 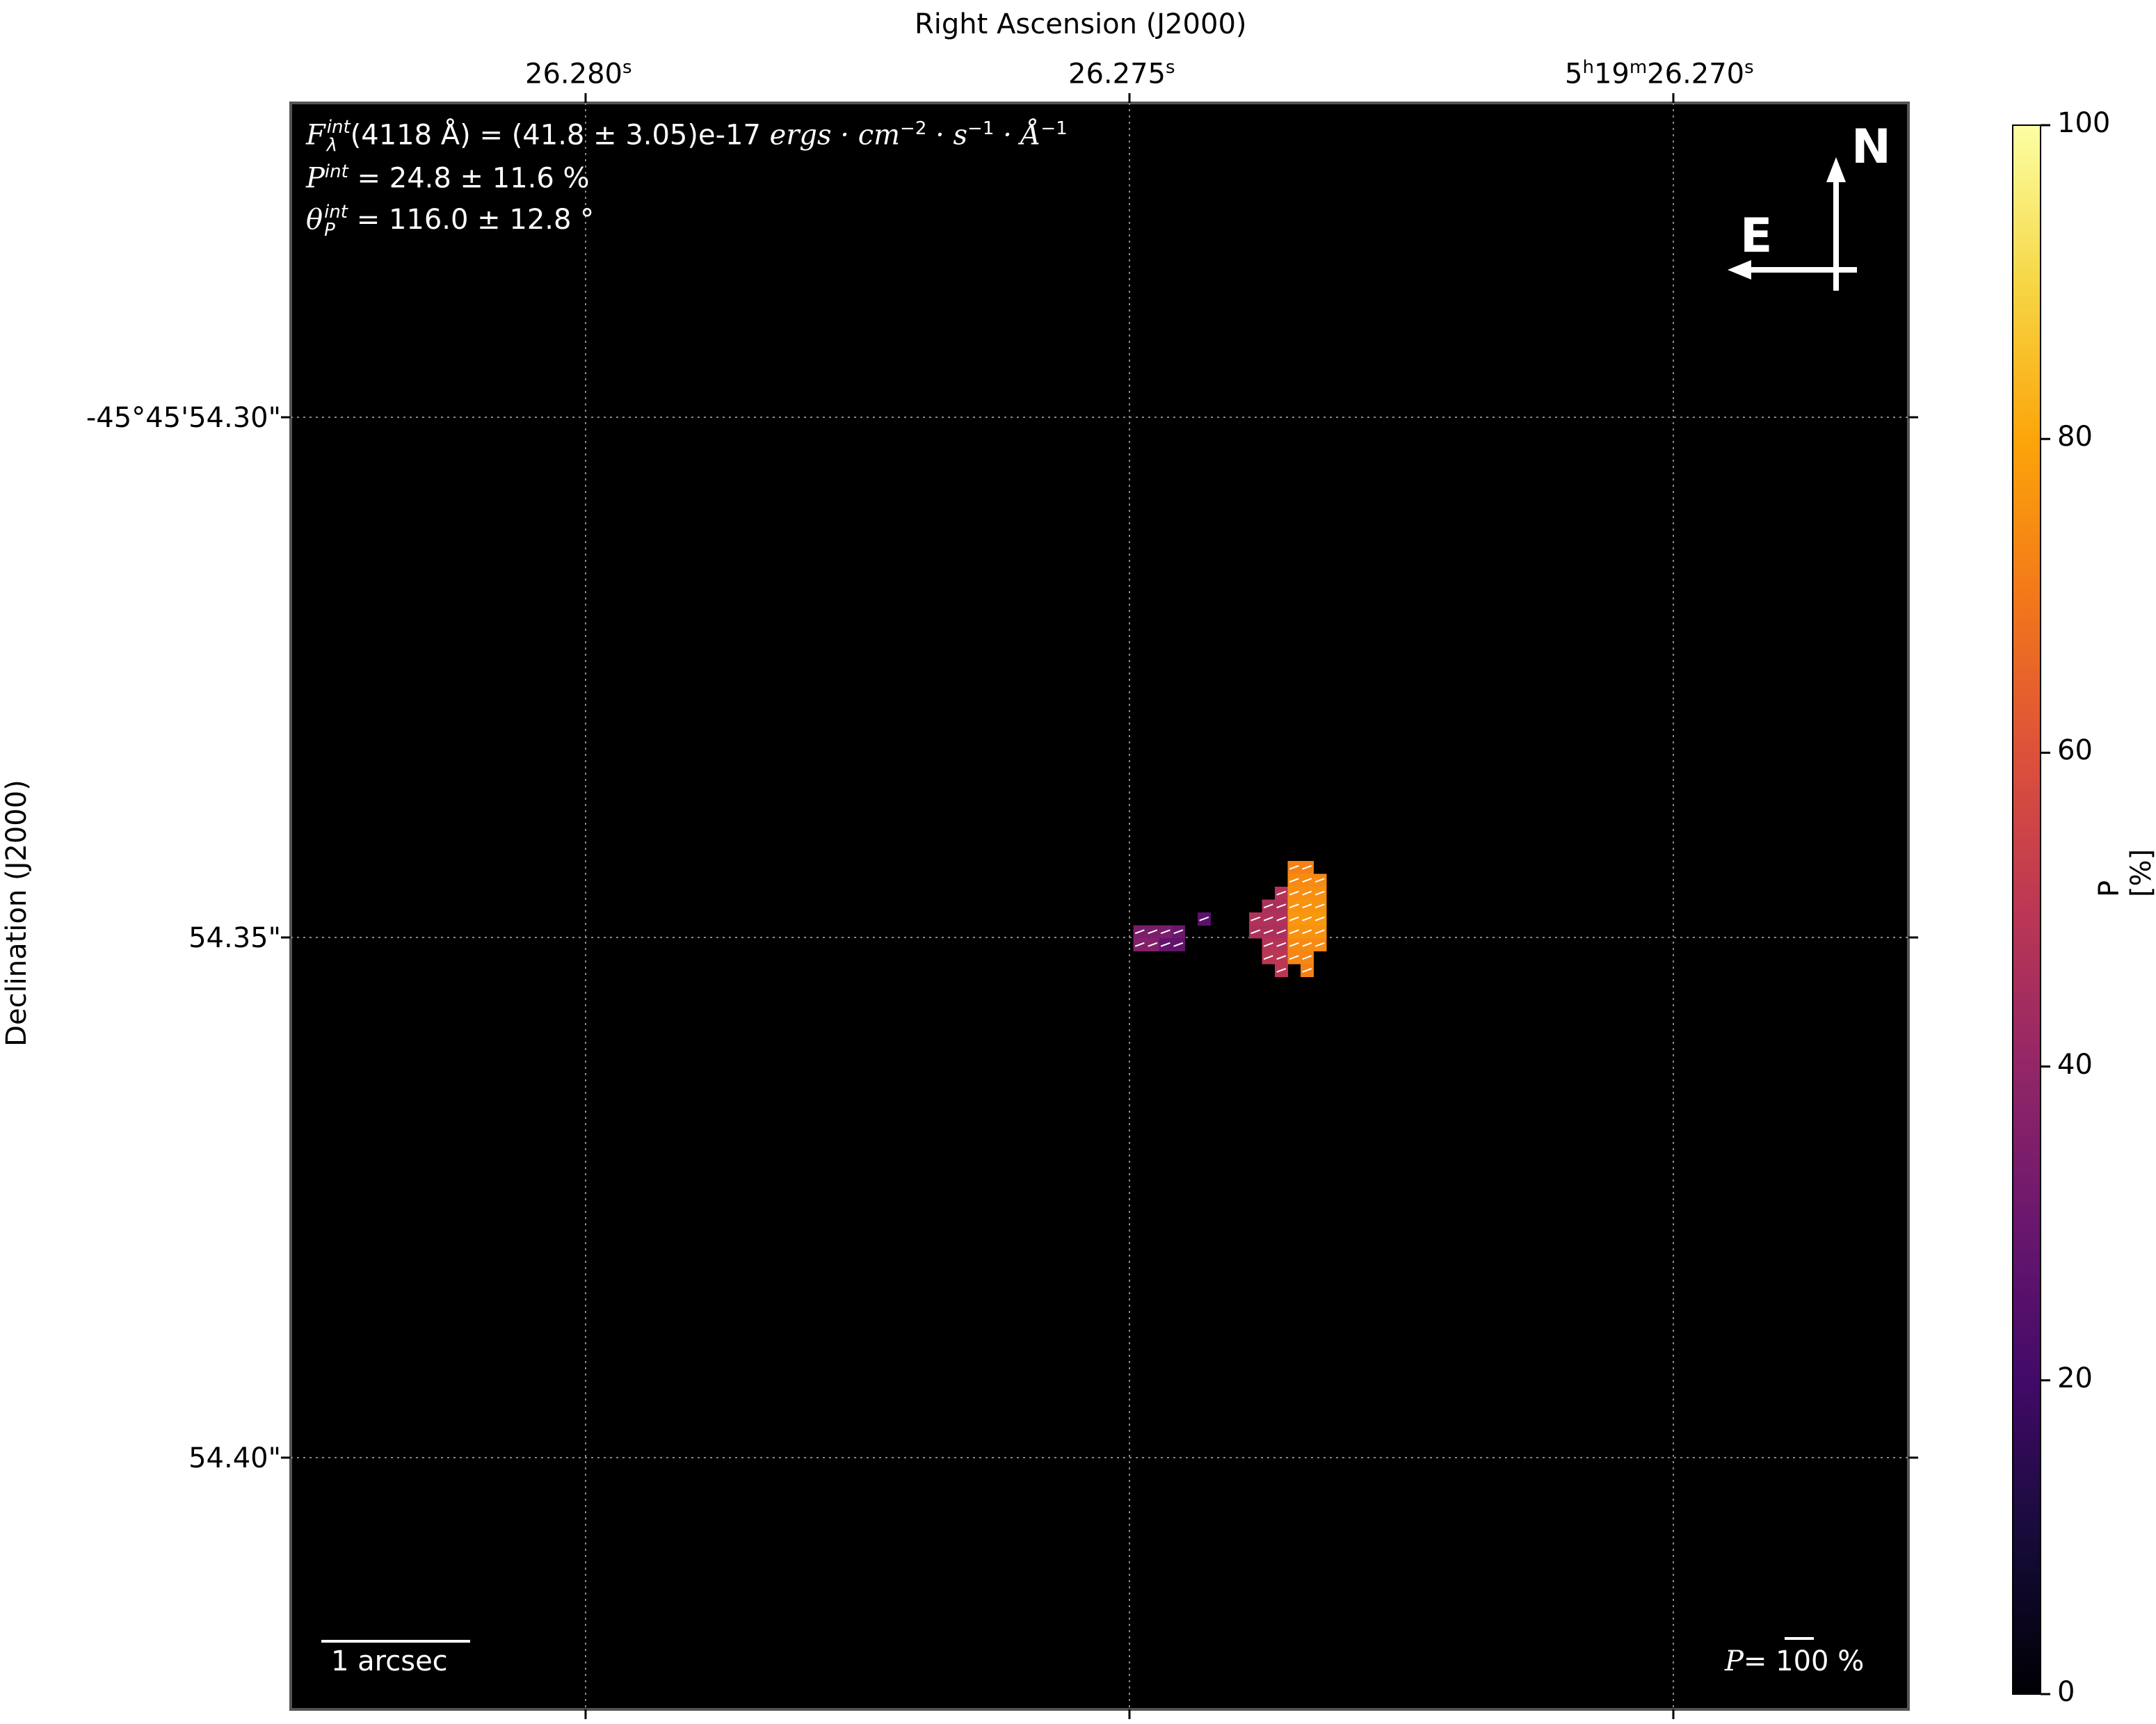 What do you see at coordinates (234, 938) in the screenshot?
I see `y-tick-label-2: 54.35"` at bounding box center [234, 938].